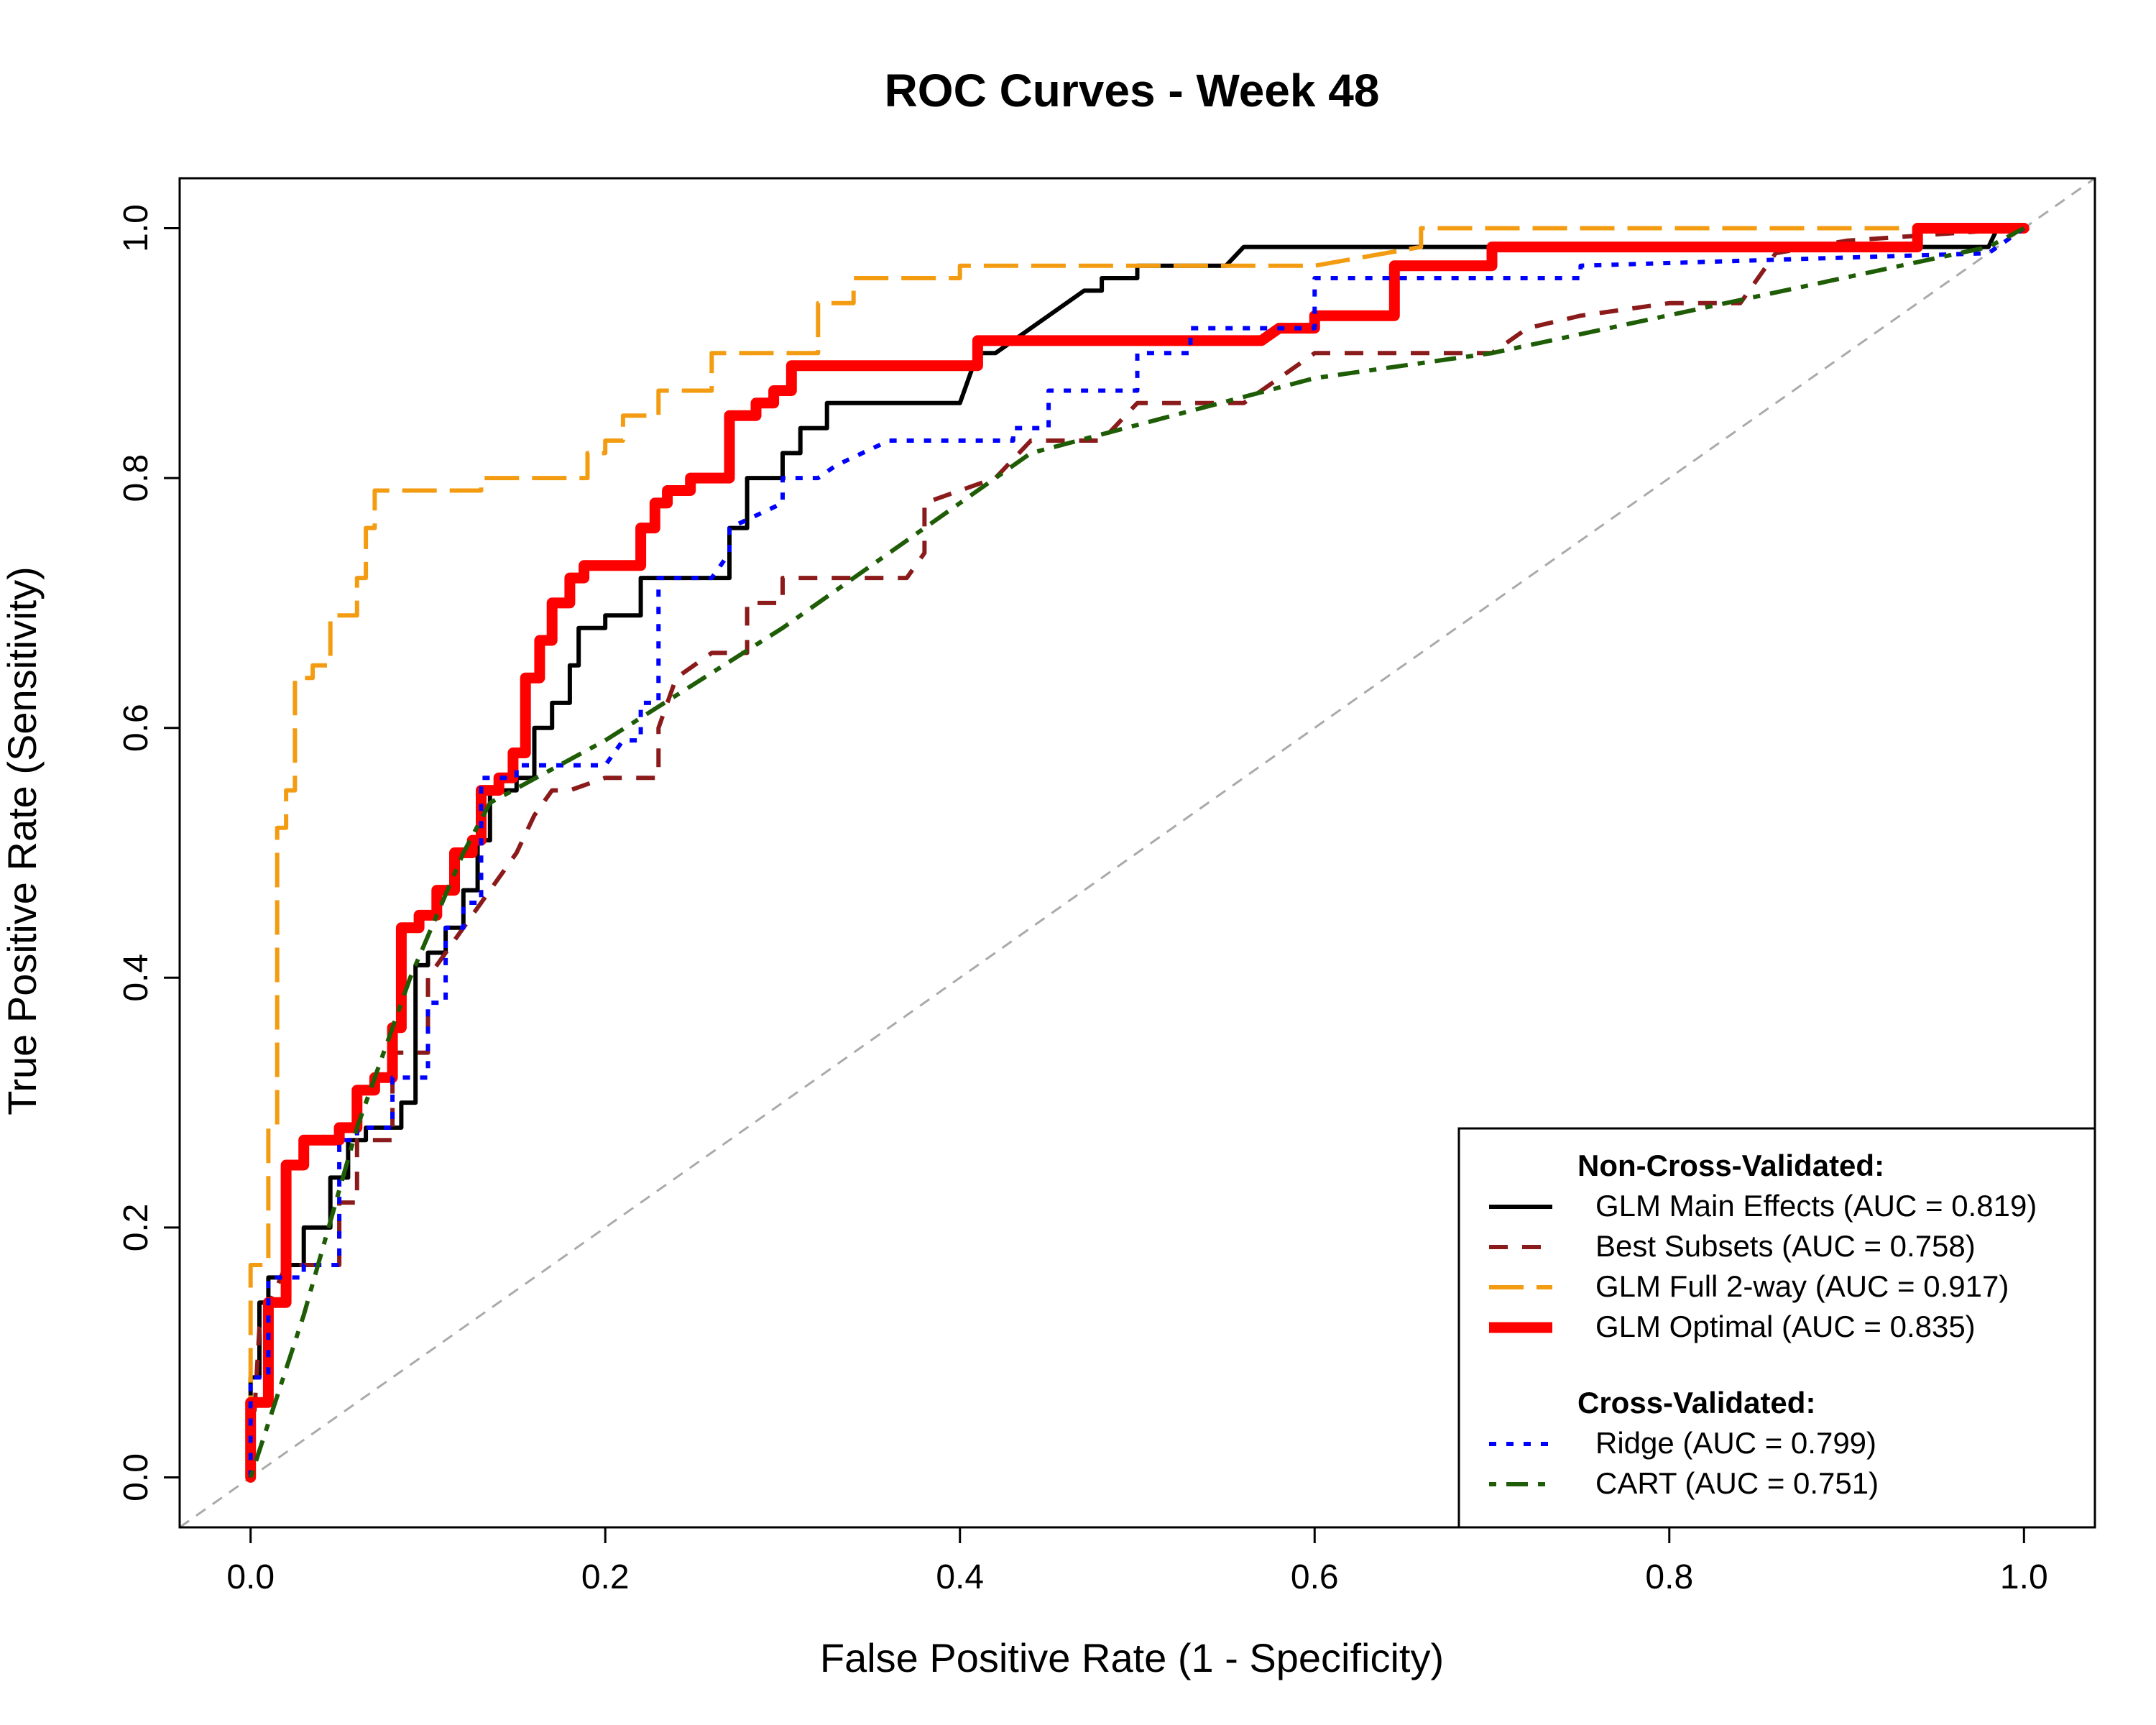 Image resolution: width=2156 pixels, height=1725 pixels. What do you see at coordinates (136, 978) in the screenshot?
I see `y-tick-label: 0.4` at bounding box center [136, 978].